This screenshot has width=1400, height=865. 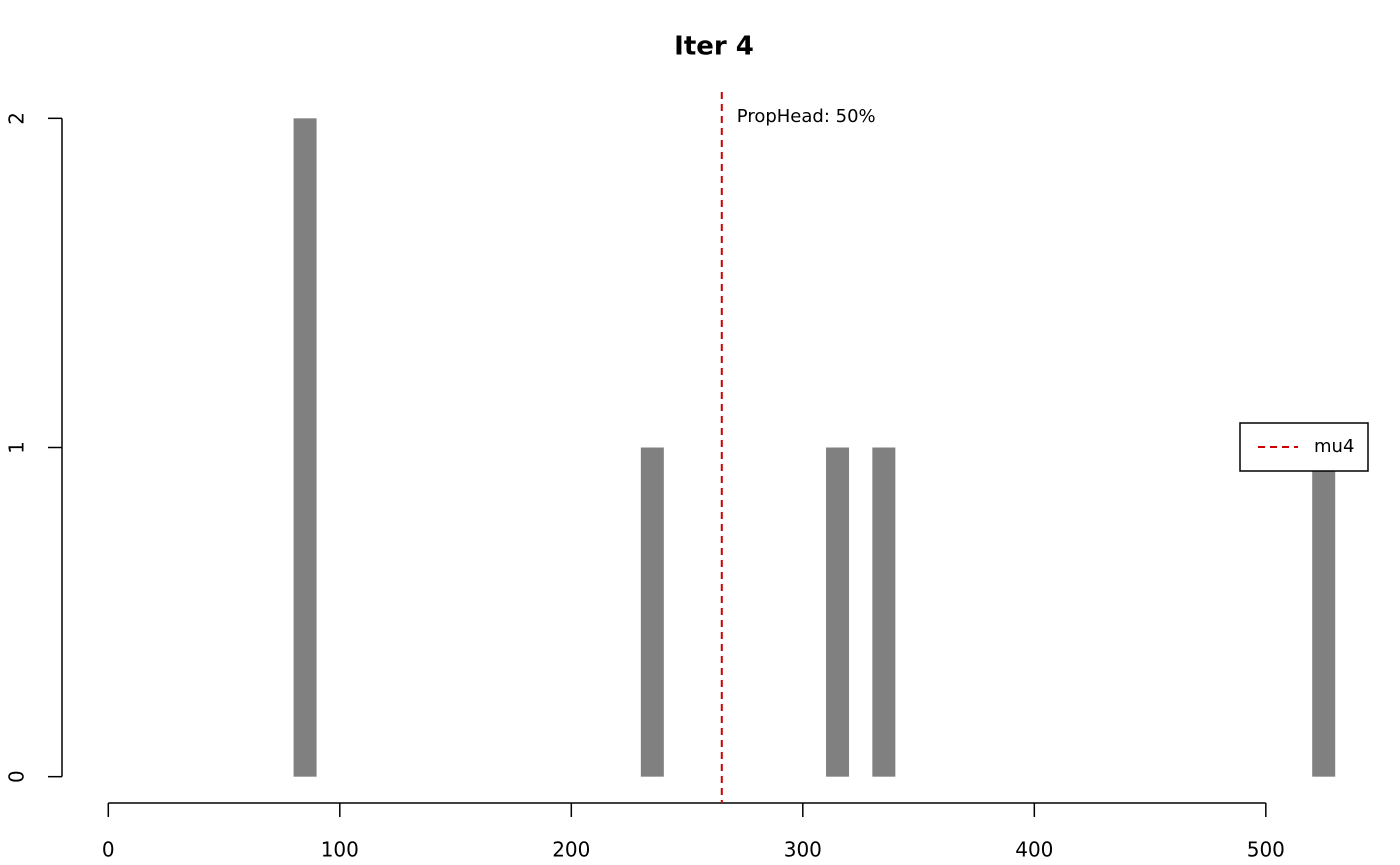 What do you see at coordinates (17, 447) in the screenshot?
I see `y-tick-label: 1` at bounding box center [17, 447].